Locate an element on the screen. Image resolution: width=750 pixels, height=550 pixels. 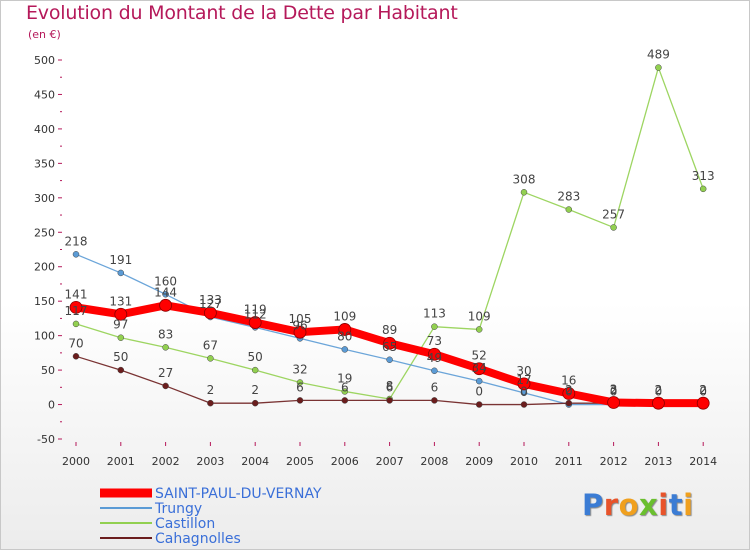
data-label: 89 is located at coordinates (389, 330).